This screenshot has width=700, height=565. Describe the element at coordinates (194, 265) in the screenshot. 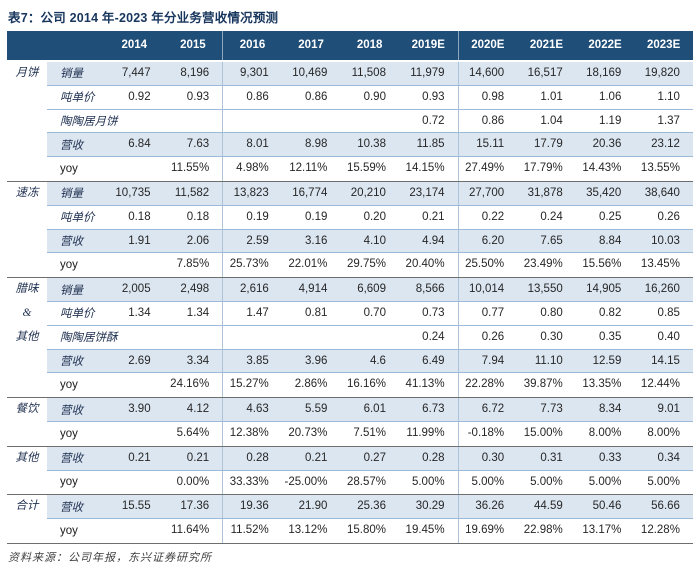

I see `data-cell: 7.85%` at that location.